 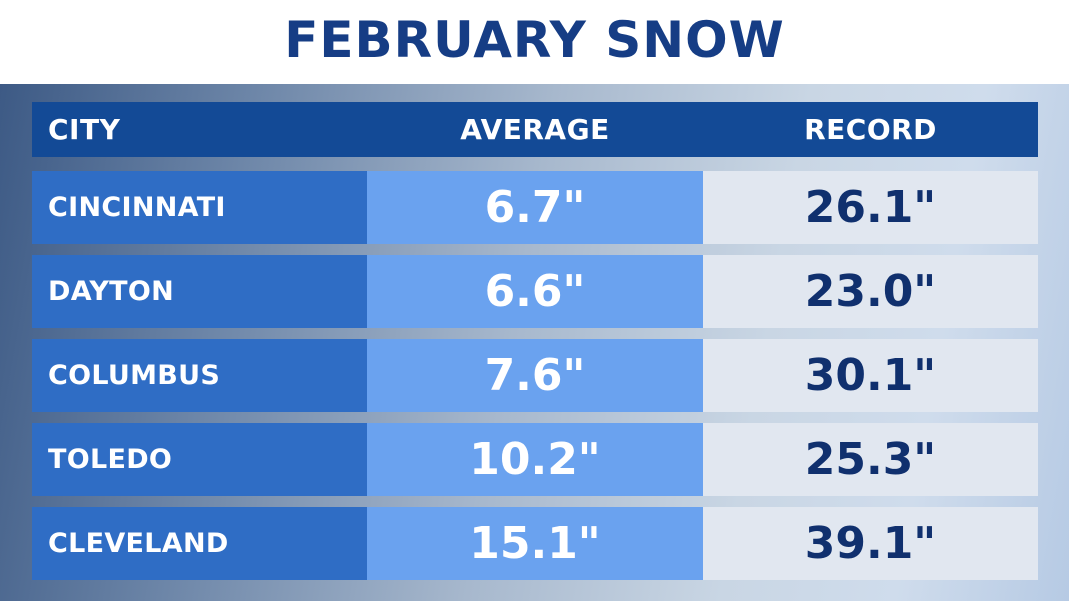 I want to click on table-row: CINCINNATI 6.7" 26.1", so click(x=535, y=207).